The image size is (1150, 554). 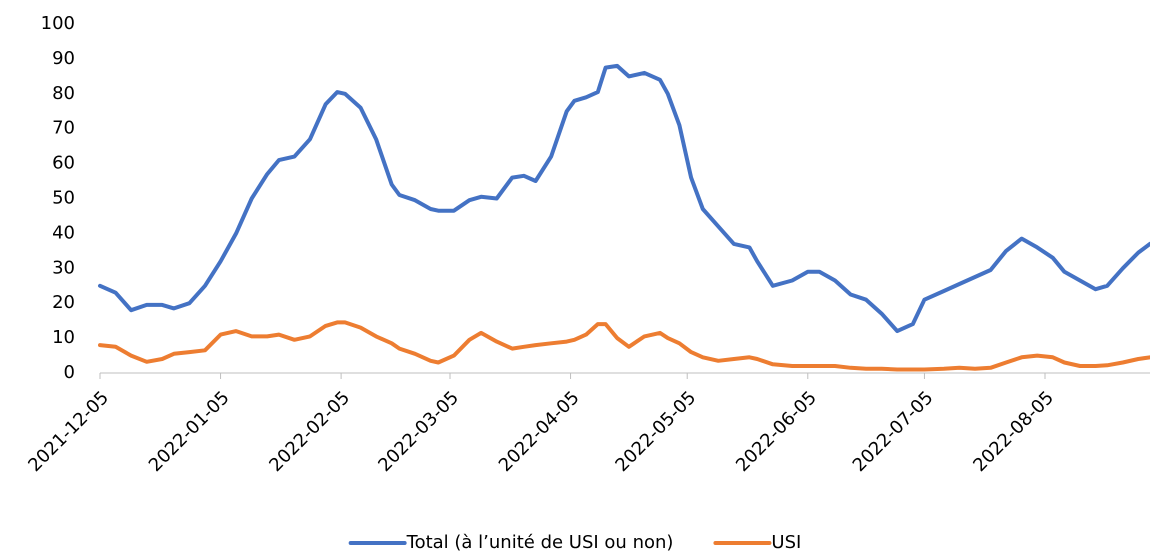 What do you see at coordinates (63, 232) in the screenshot?
I see `y-tick-label: 40` at bounding box center [63, 232].